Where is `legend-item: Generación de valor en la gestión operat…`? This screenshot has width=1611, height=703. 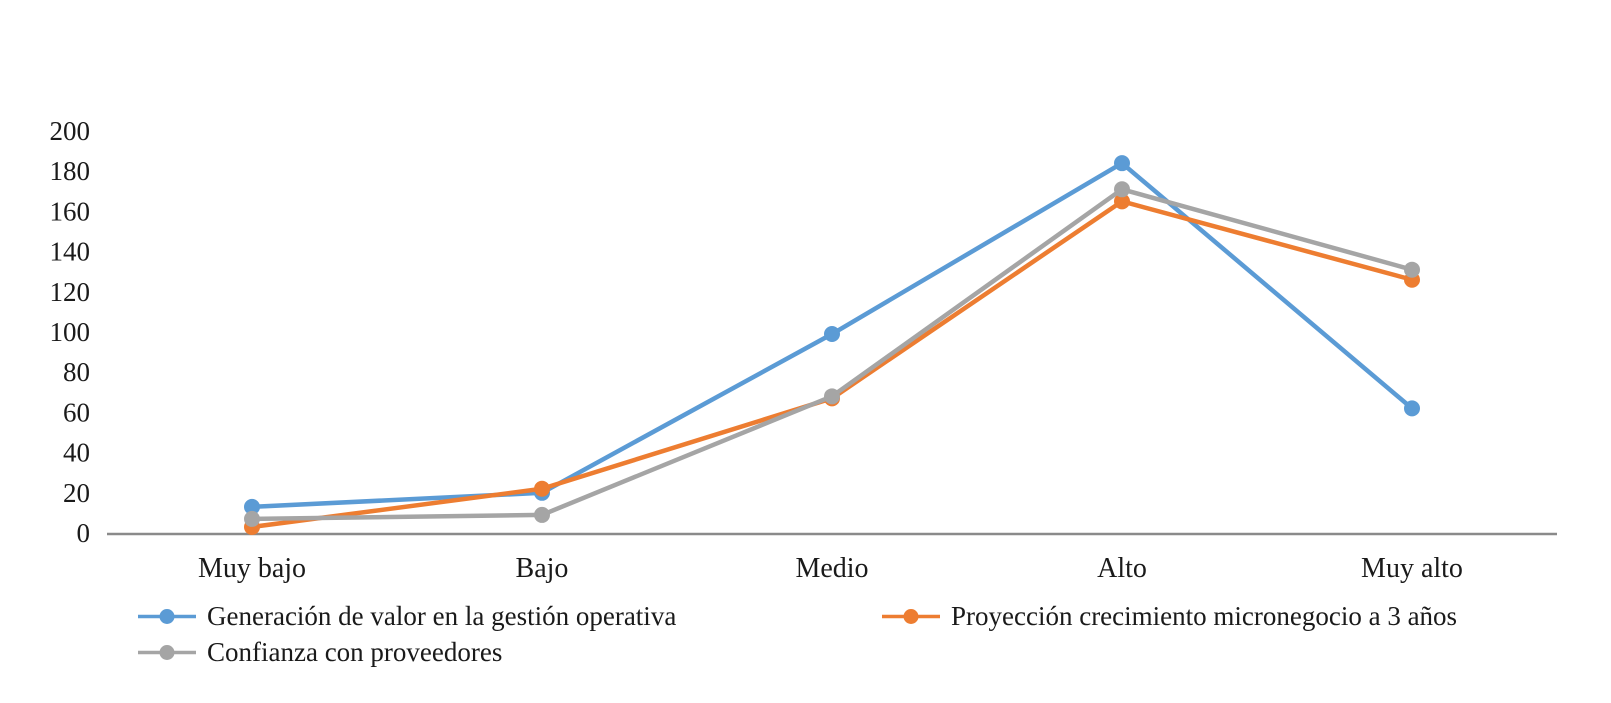
legend-item: Generación de valor en la gestión operat… is located at coordinates (407, 616).